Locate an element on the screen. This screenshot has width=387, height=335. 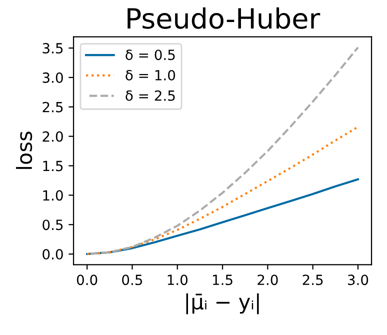
legend-label: δ = 2.5 is located at coordinates (150, 95).